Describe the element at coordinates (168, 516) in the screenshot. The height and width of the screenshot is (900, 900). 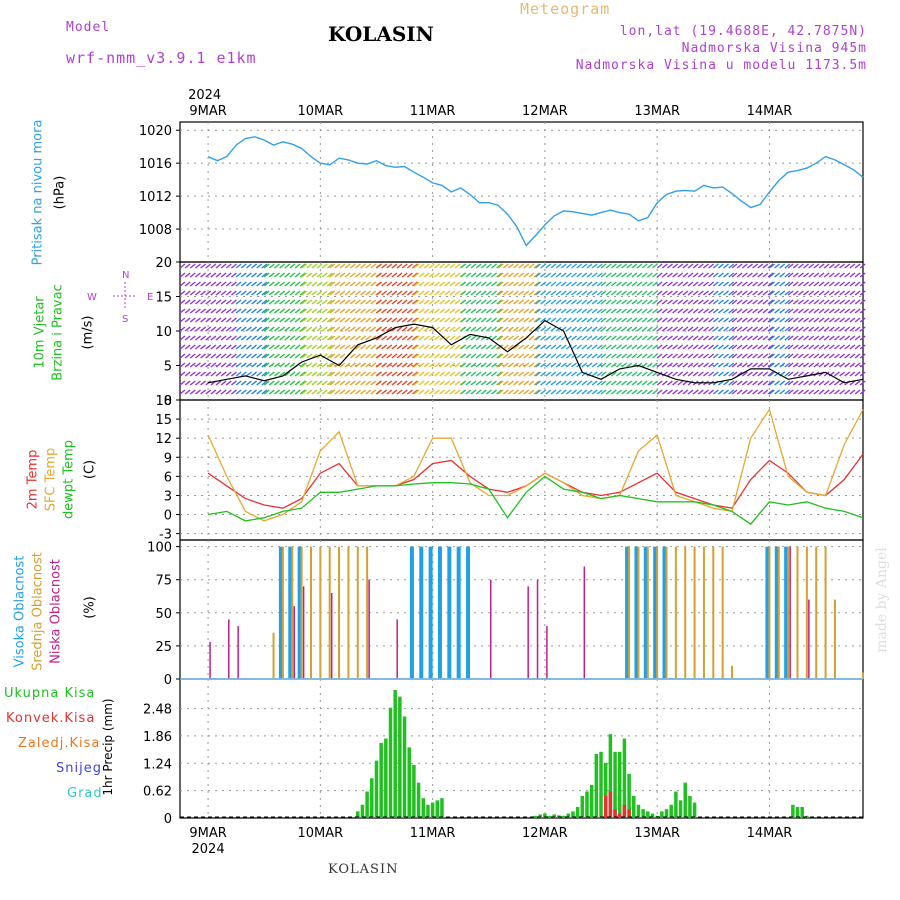
I see `temperature-ytick-label: 0` at that location.